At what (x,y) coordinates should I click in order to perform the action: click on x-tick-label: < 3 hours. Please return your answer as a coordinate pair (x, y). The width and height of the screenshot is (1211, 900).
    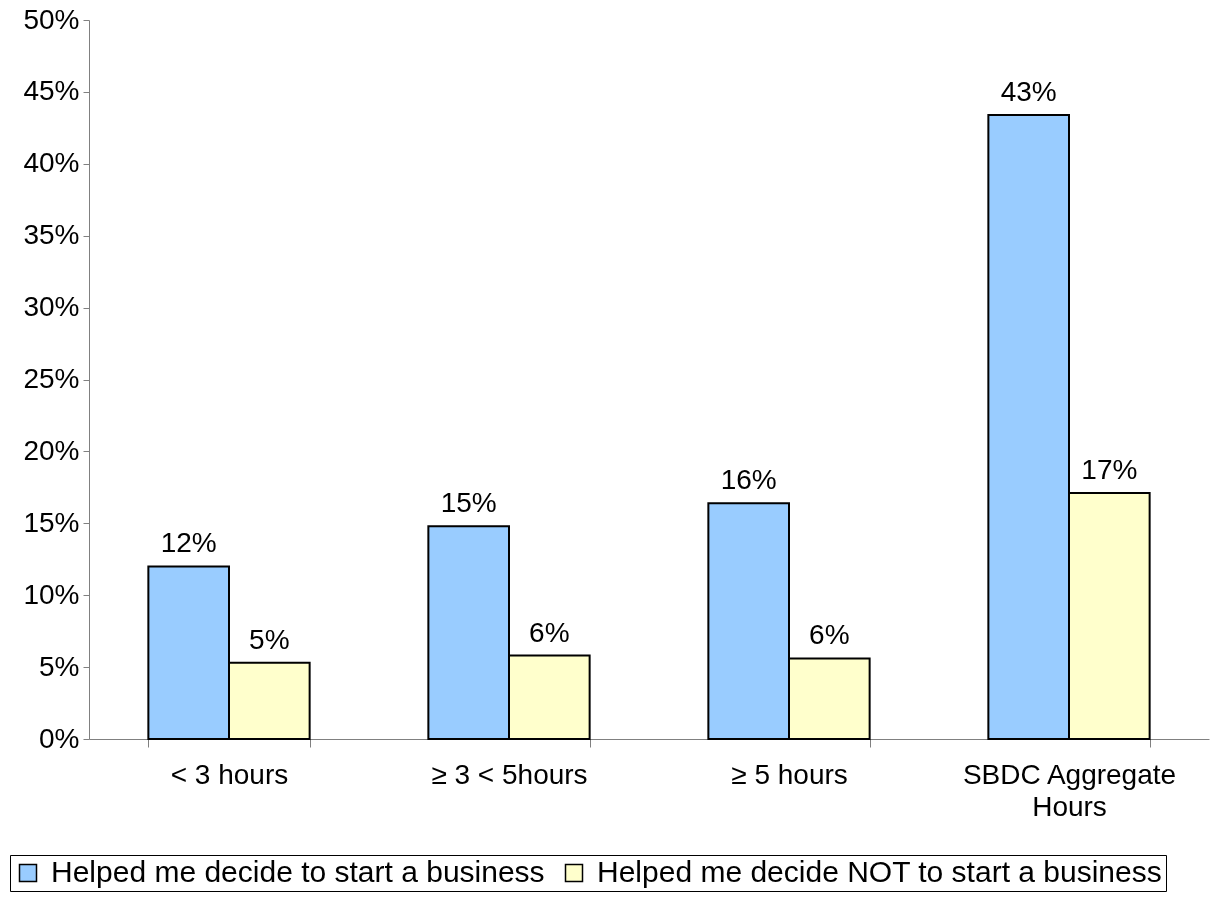
    Looking at the image, I should click on (229, 774).